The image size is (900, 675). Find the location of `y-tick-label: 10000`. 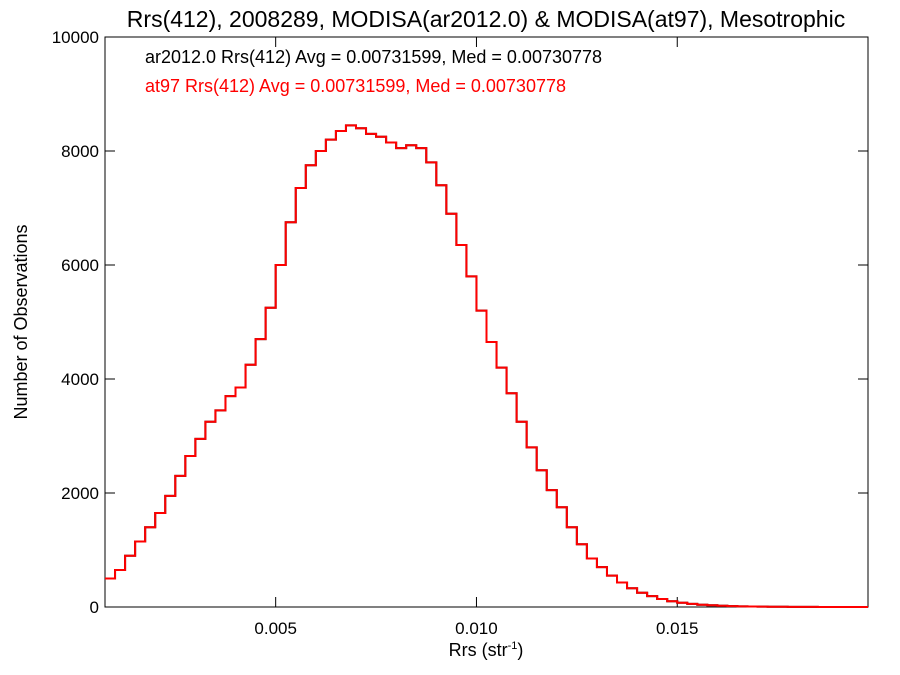

y-tick-label: 10000 is located at coordinates (75, 37).